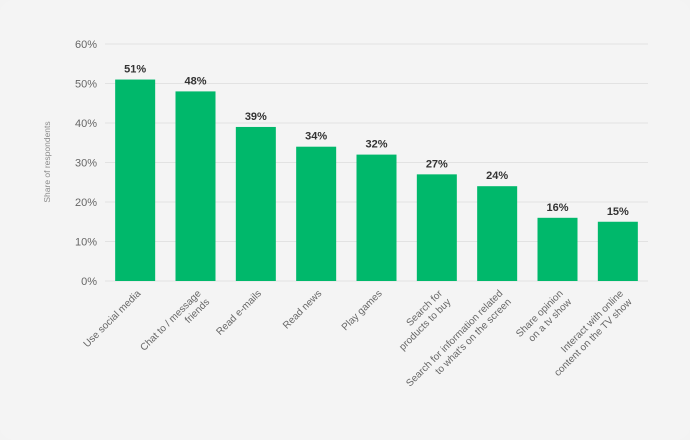 The image size is (690, 440). I want to click on bar-value-label: 39%, so click(256, 117).